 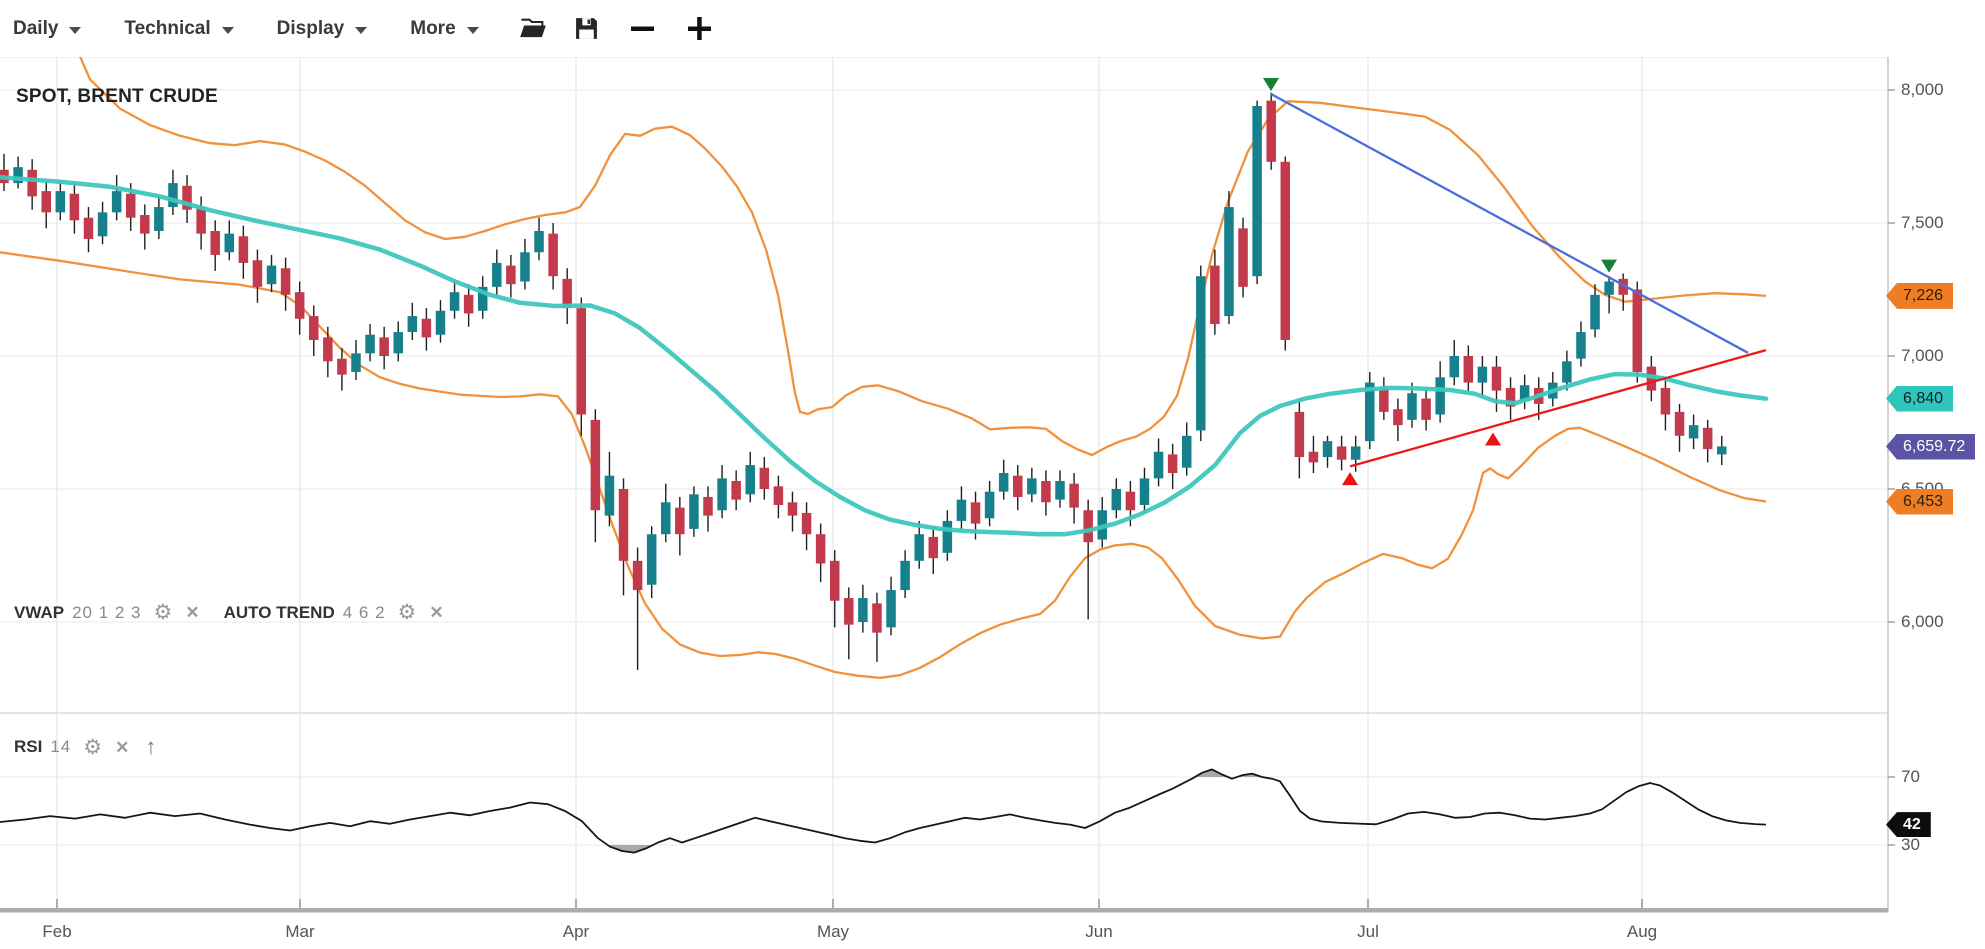 What do you see at coordinates (642, 28) in the screenshot?
I see `zoom-out-icon` at bounding box center [642, 28].